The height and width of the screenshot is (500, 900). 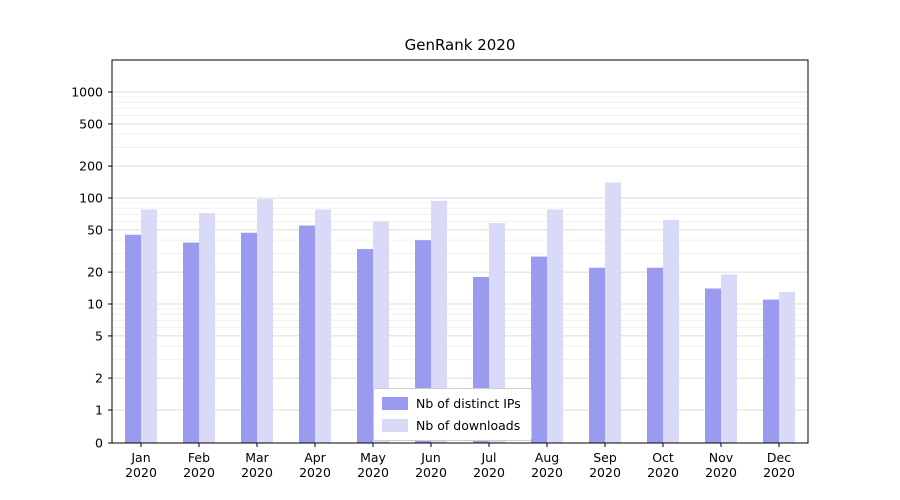 I want to click on y-axis-tick-label: 1000, so click(x=87, y=92).